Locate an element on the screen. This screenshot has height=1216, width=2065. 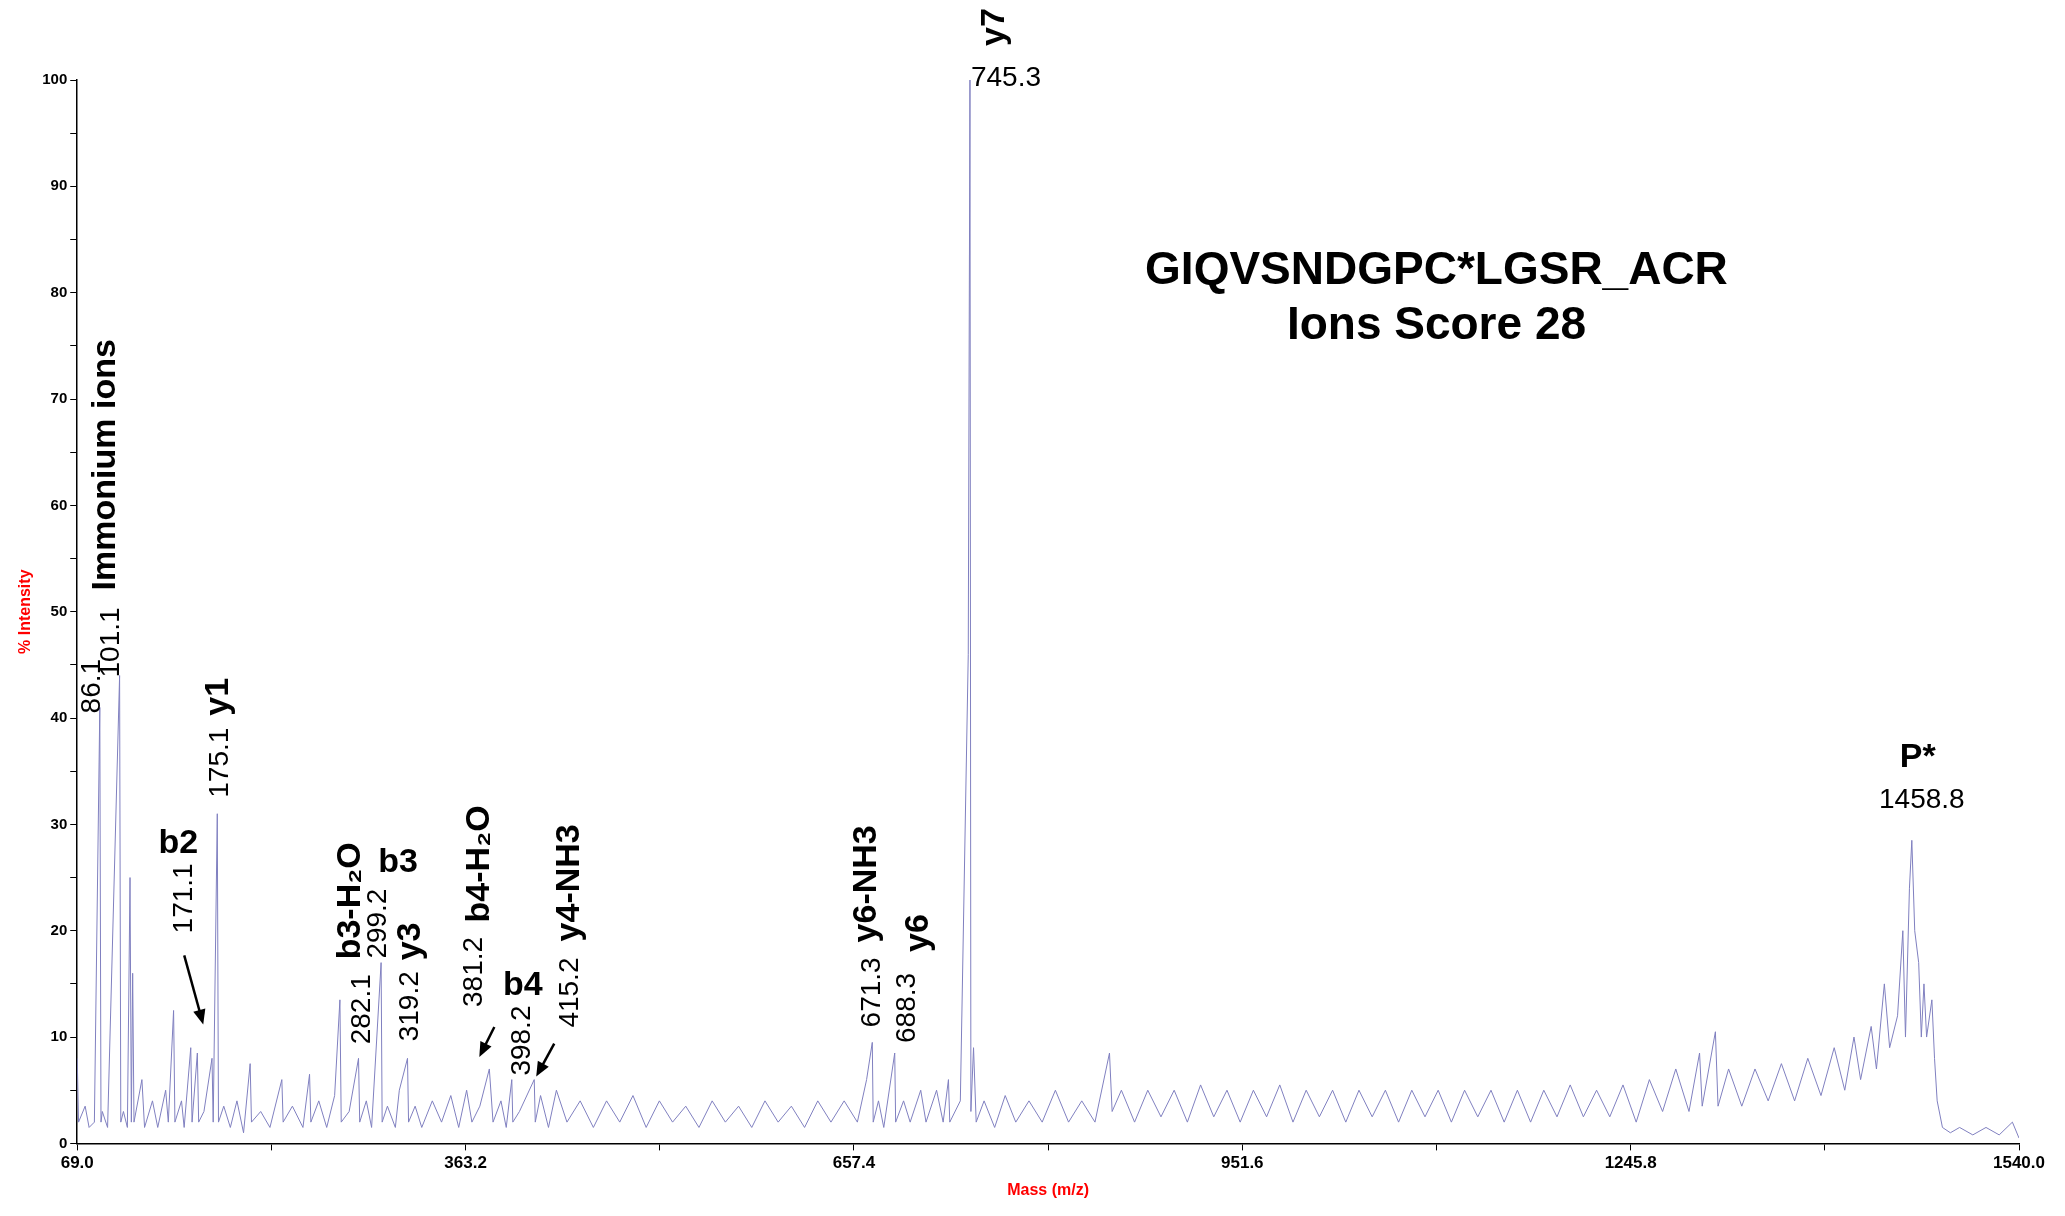
y-tick-label: 70 is located at coordinates (59, 398).